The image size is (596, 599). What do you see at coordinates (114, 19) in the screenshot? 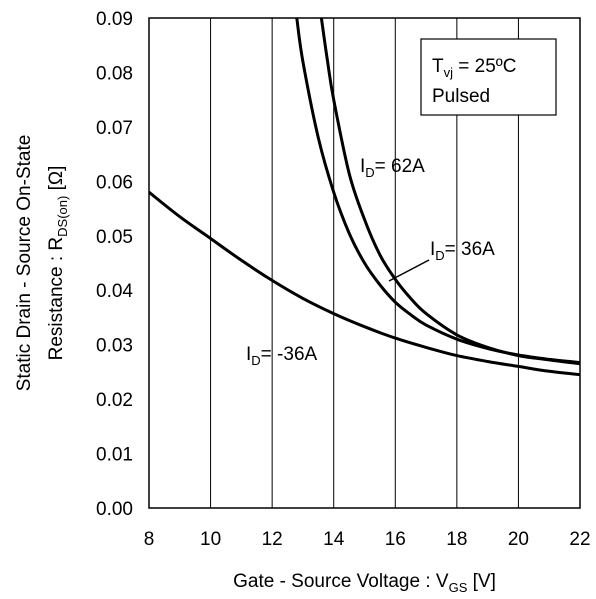
I see `y-tick-label: 0.09` at bounding box center [114, 19].